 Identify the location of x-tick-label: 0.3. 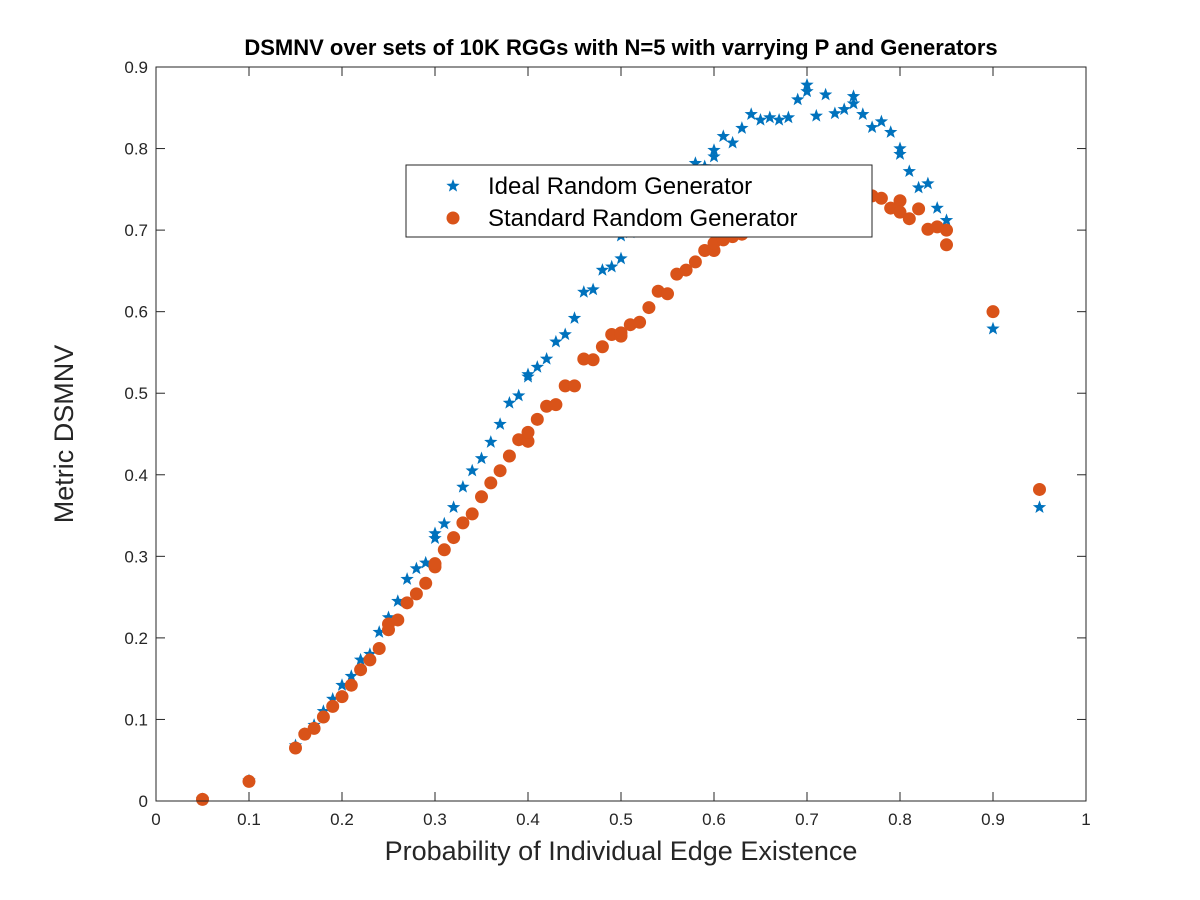
(435, 819).